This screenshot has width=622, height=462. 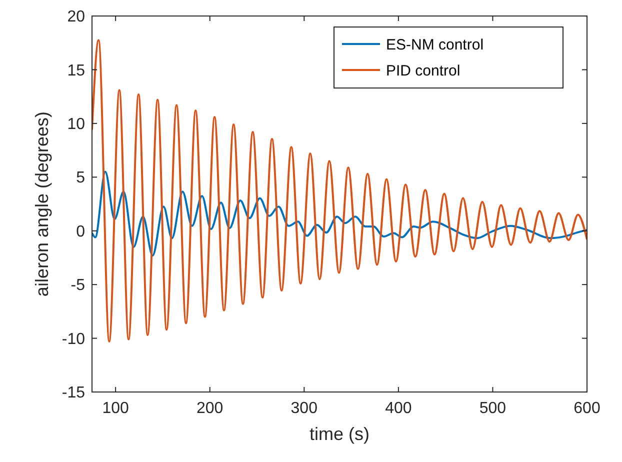 What do you see at coordinates (76, 125) in the screenshot?
I see `y-tick-label: 10` at bounding box center [76, 125].